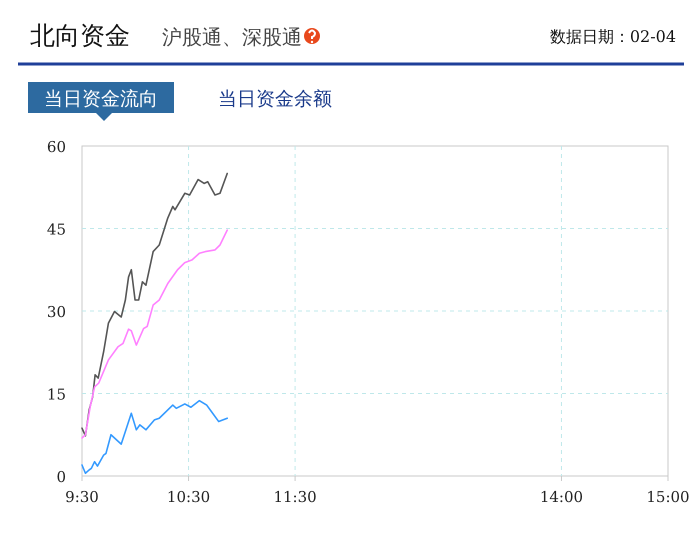  Describe the element at coordinates (232, 37) in the screenshot. I see `chart-subtitle: 沪股通、深股通` at that location.